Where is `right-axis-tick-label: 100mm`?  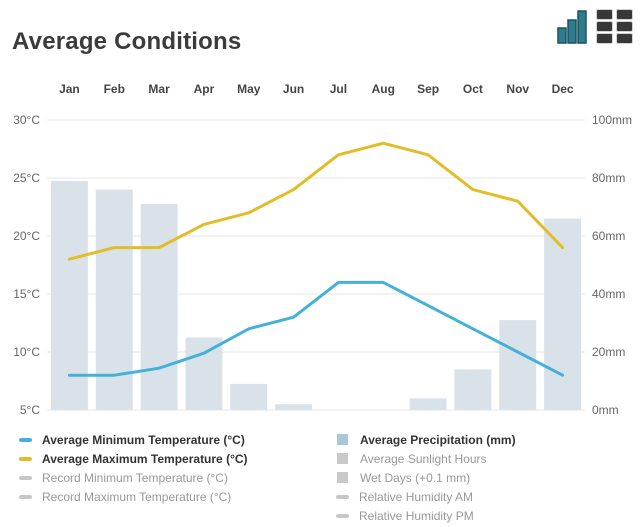
right-axis-tick-label: 100mm is located at coordinates (612, 120).